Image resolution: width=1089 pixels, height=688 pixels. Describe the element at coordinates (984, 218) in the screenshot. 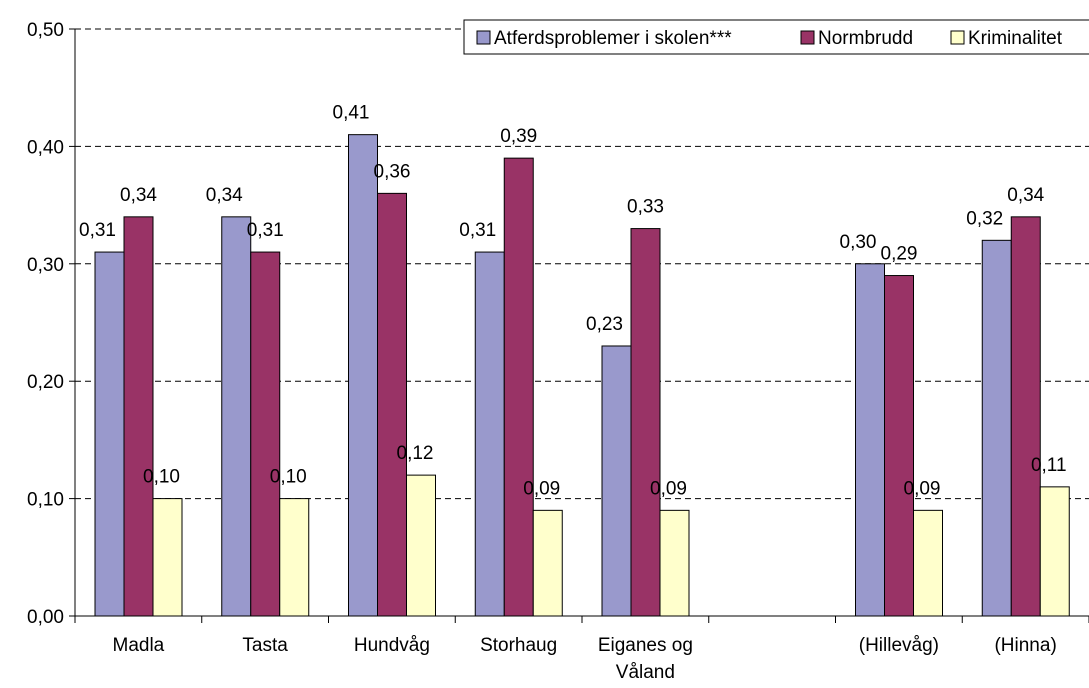

I see `data-label: 0,32` at that location.